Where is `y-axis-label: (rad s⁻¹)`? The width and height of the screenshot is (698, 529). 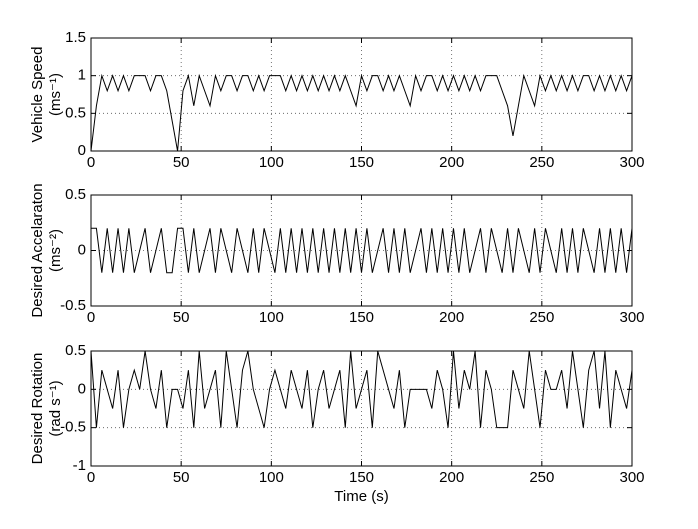
y-axis-label: (rad s⁻¹) is located at coordinates (55, 408).